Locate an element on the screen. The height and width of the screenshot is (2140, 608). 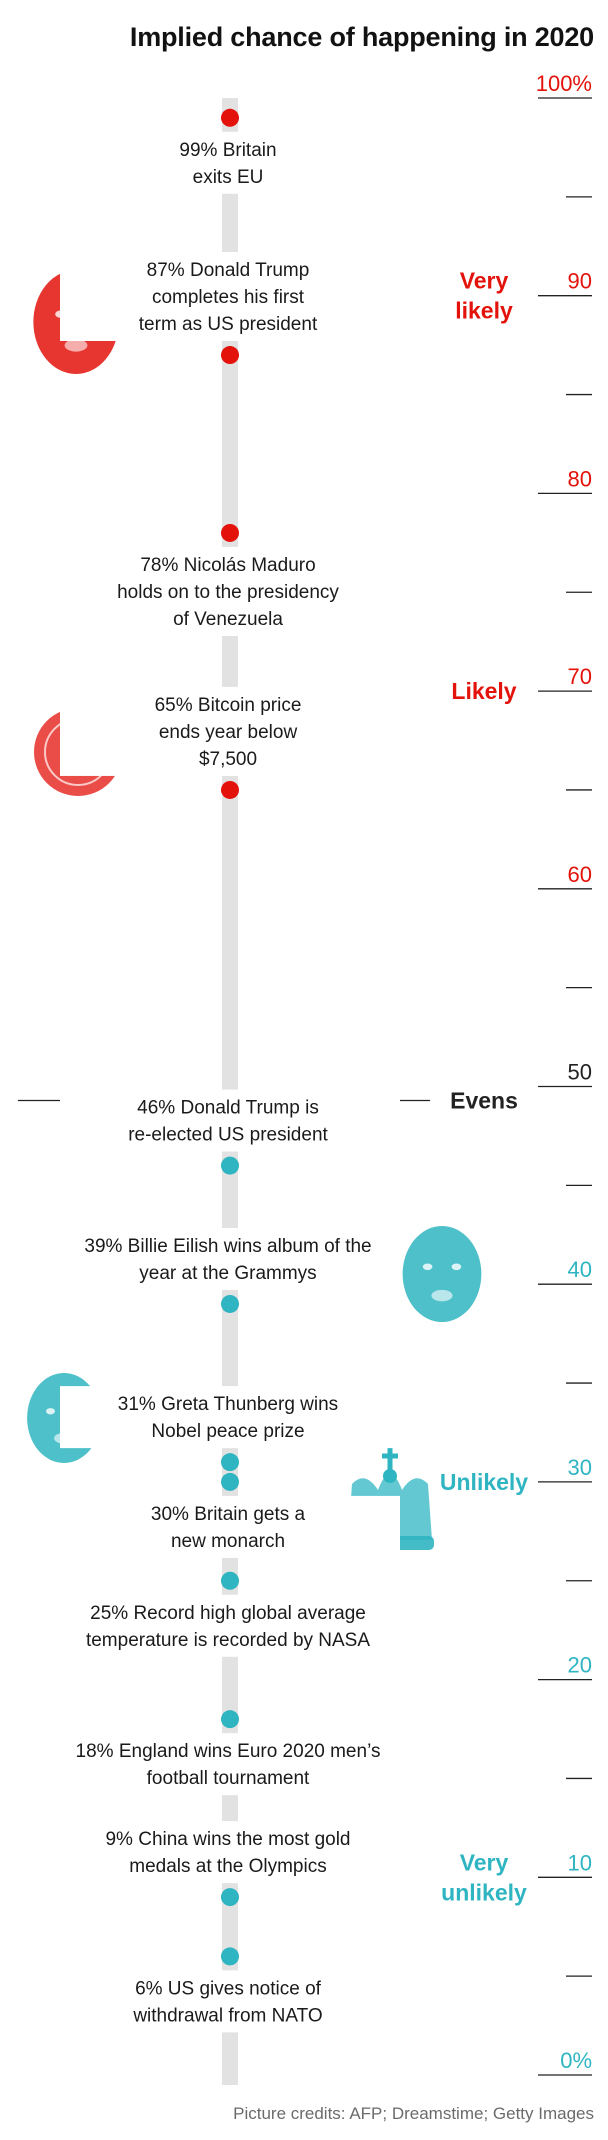
tick-label: 0% is located at coordinates (576, 2060).